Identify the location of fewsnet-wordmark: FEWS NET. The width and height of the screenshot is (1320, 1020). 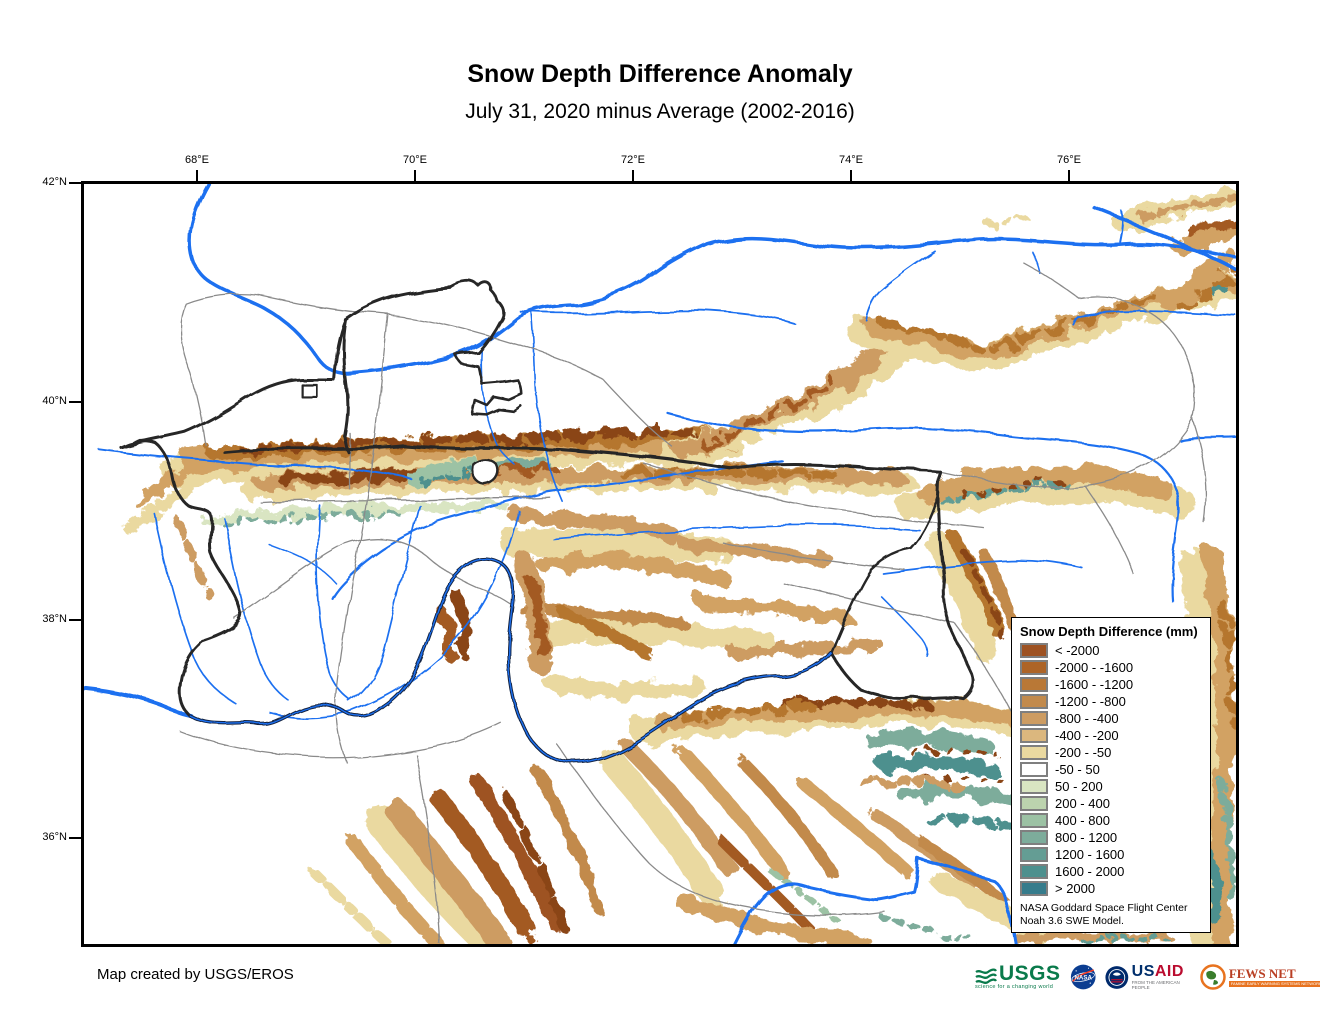
(1262, 973).